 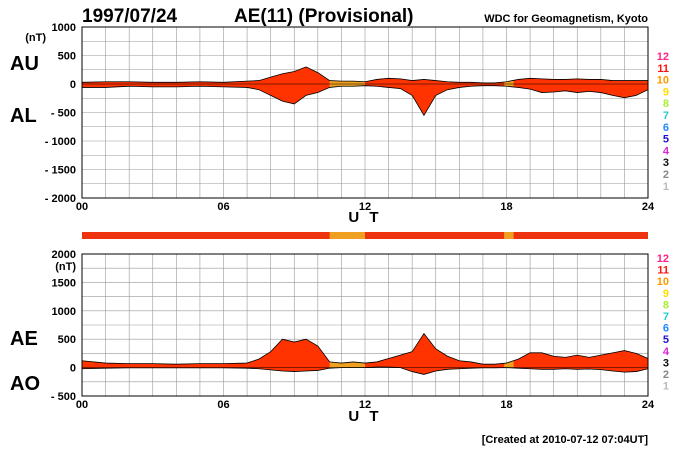 I want to click on ae-ao-unit-label: (nT), so click(x=65, y=267).